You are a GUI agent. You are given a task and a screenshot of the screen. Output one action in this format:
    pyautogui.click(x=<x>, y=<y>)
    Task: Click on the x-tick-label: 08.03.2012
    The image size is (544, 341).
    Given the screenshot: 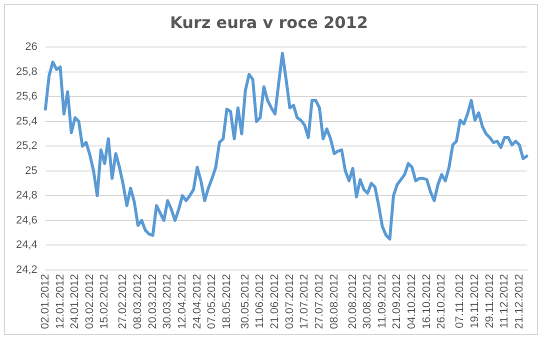 What is the action you would take?
    pyautogui.click(x=138, y=302)
    